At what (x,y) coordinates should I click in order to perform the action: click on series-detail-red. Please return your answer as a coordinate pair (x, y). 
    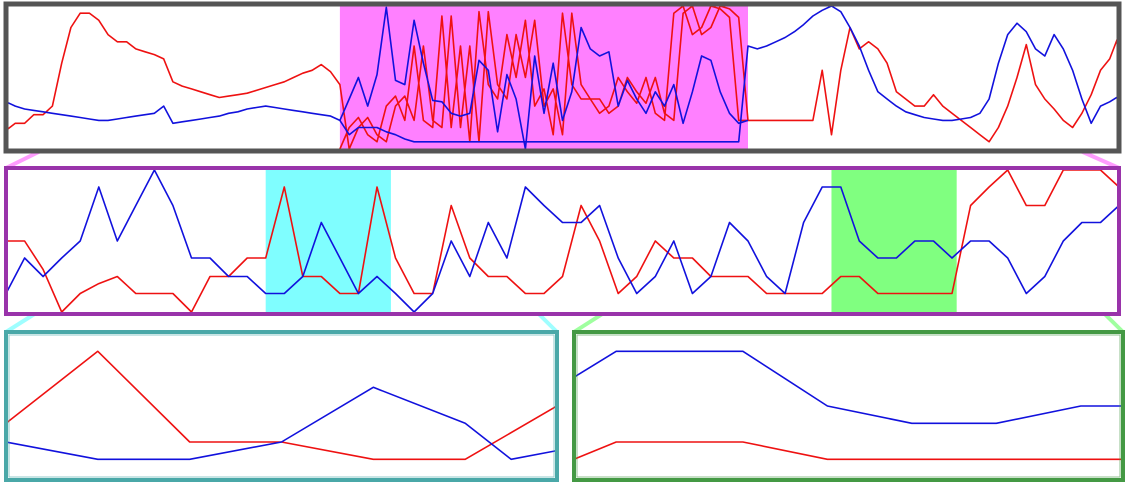
    Looking at the image, I should click on (543, 77).